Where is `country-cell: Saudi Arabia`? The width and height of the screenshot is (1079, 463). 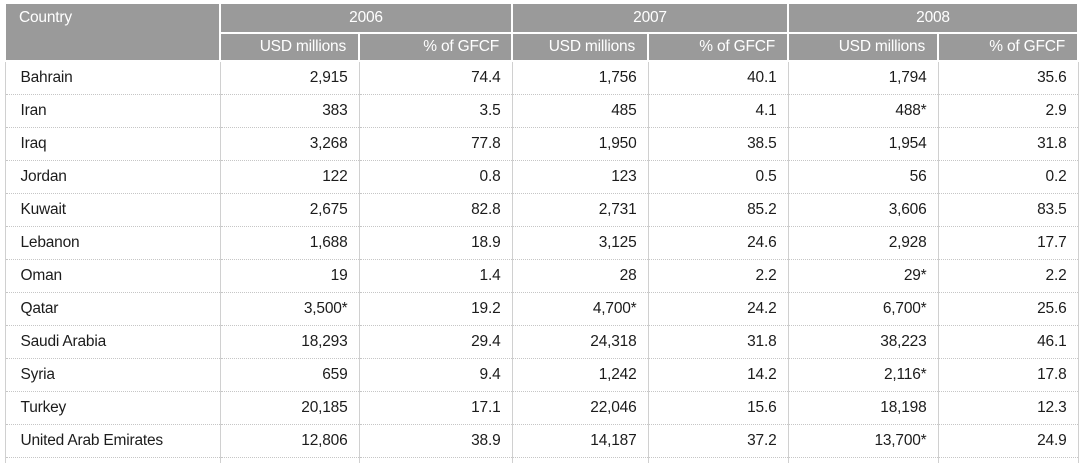
country-cell: Saudi Arabia is located at coordinates (112, 342).